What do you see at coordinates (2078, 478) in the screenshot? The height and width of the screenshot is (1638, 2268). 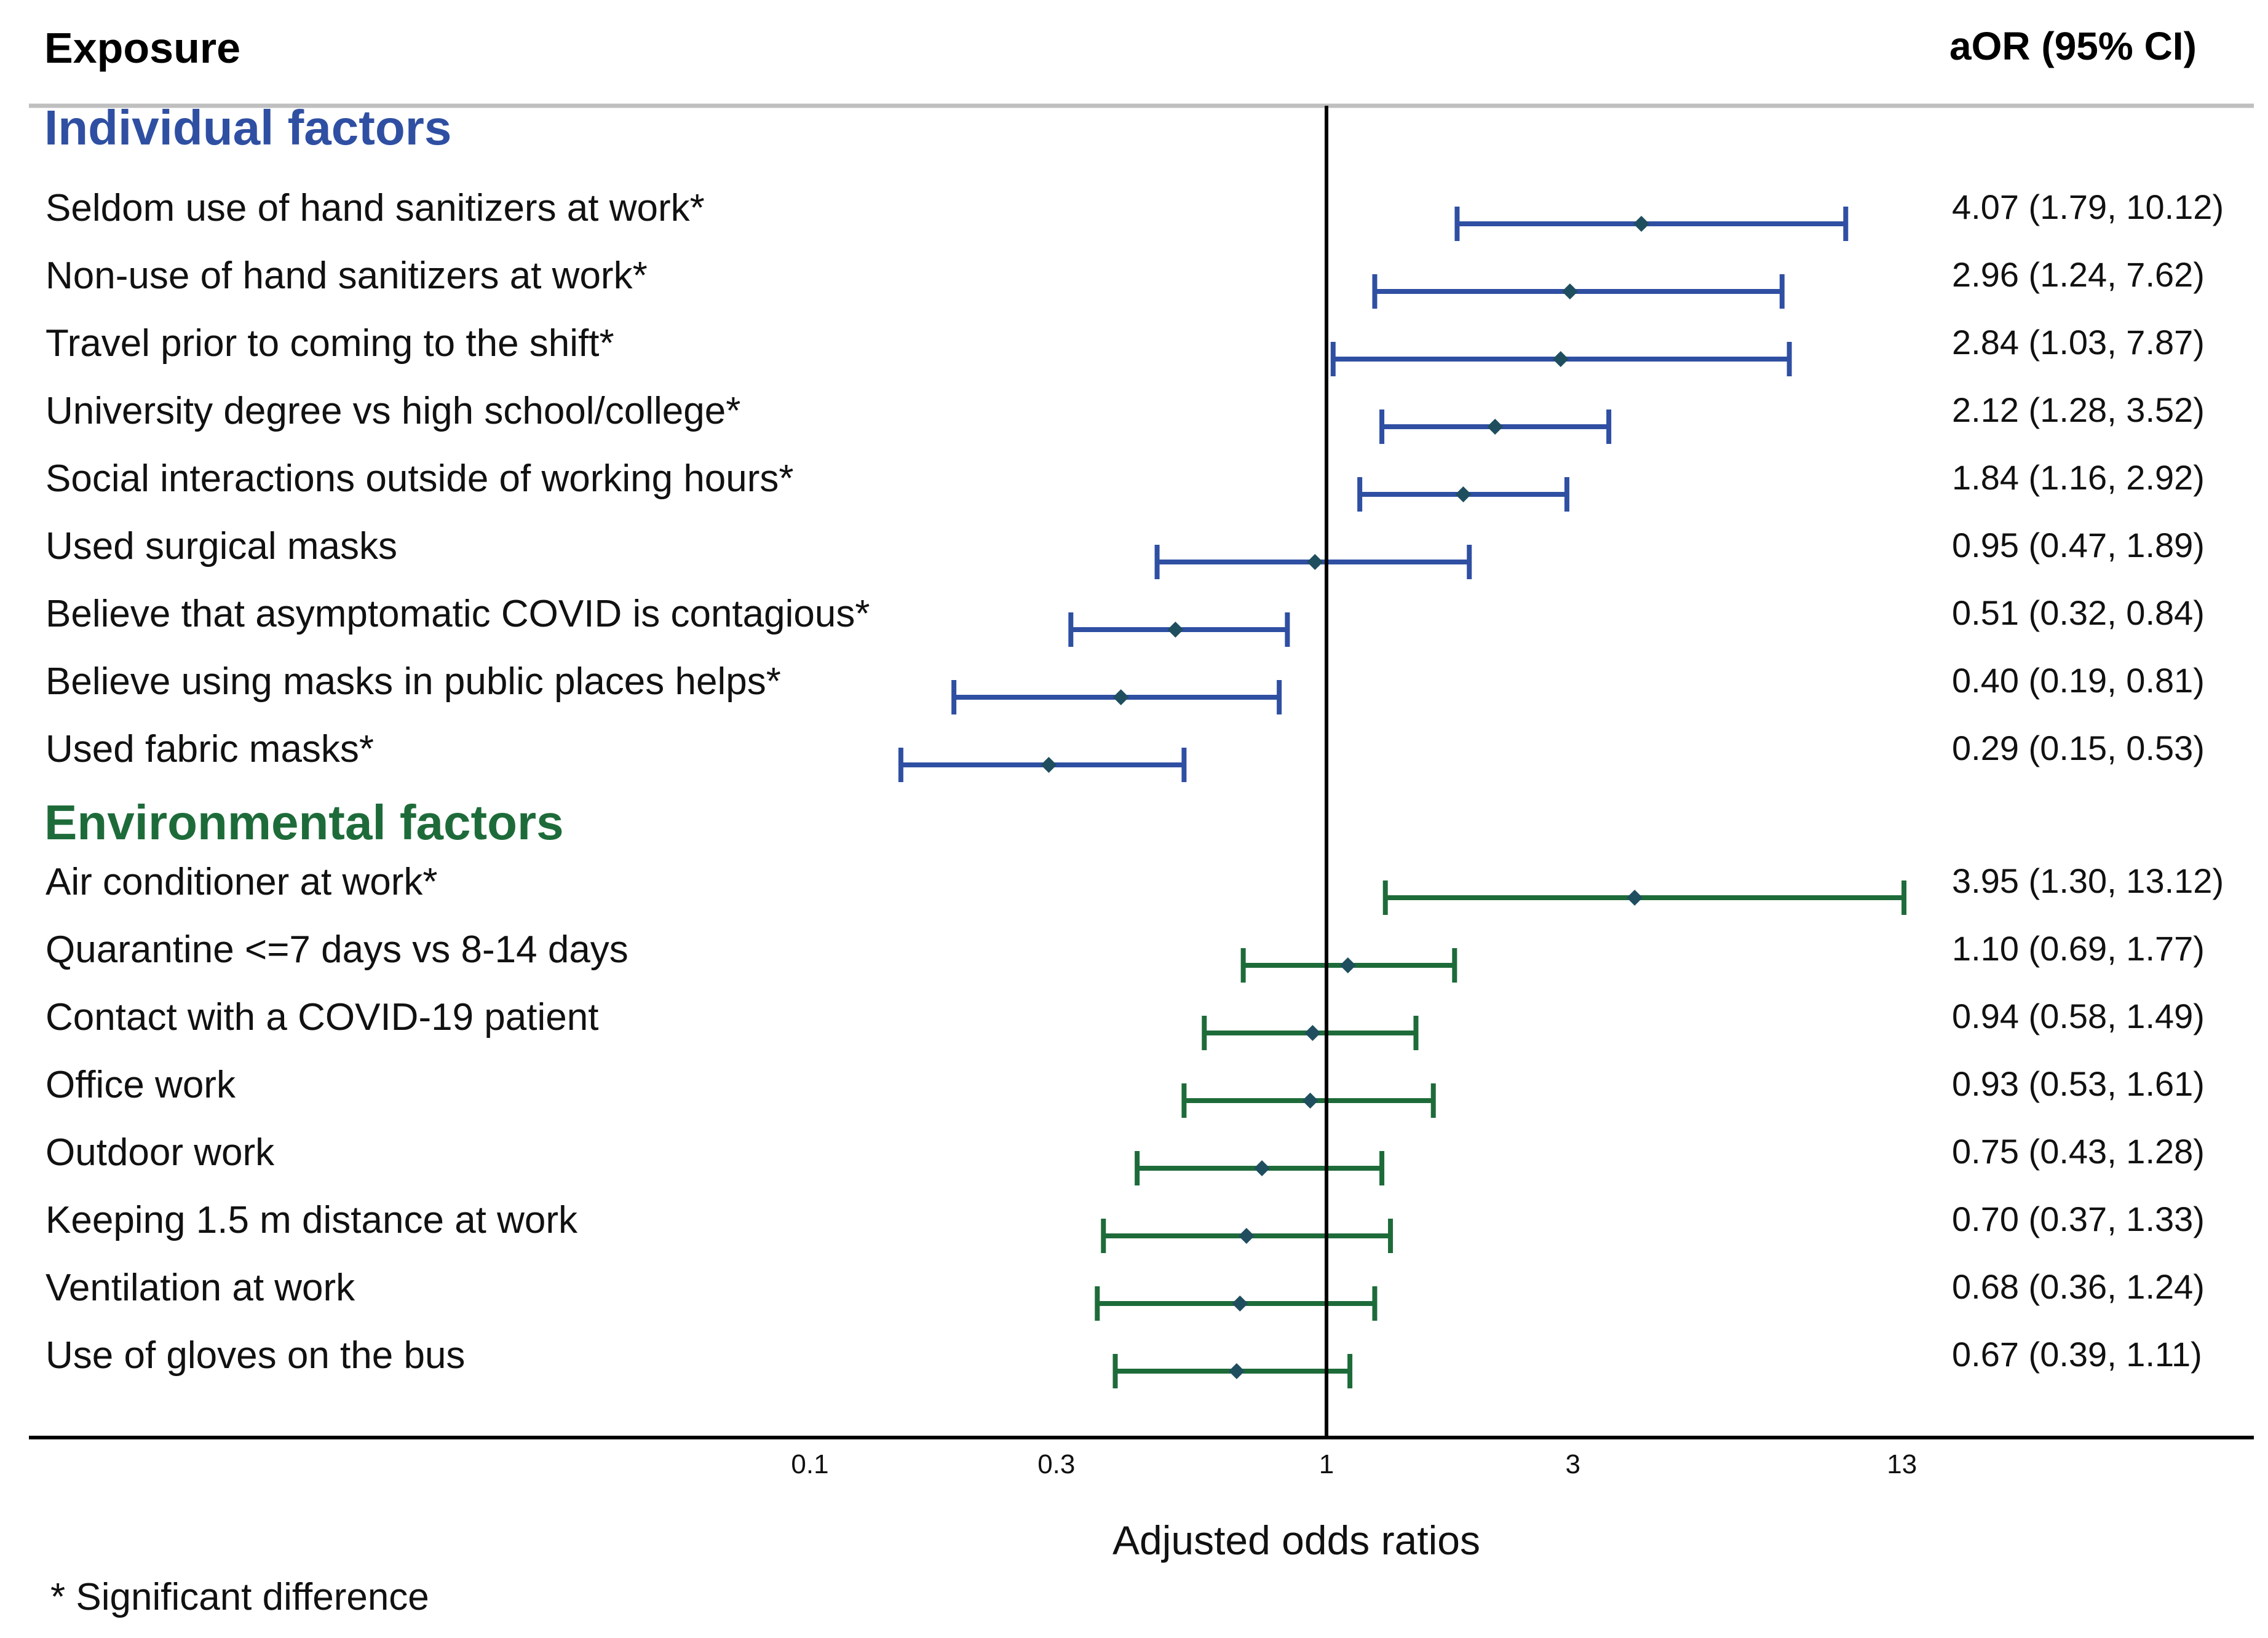 I see `row-value: 1.84 (1.16, 2.92)` at bounding box center [2078, 478].